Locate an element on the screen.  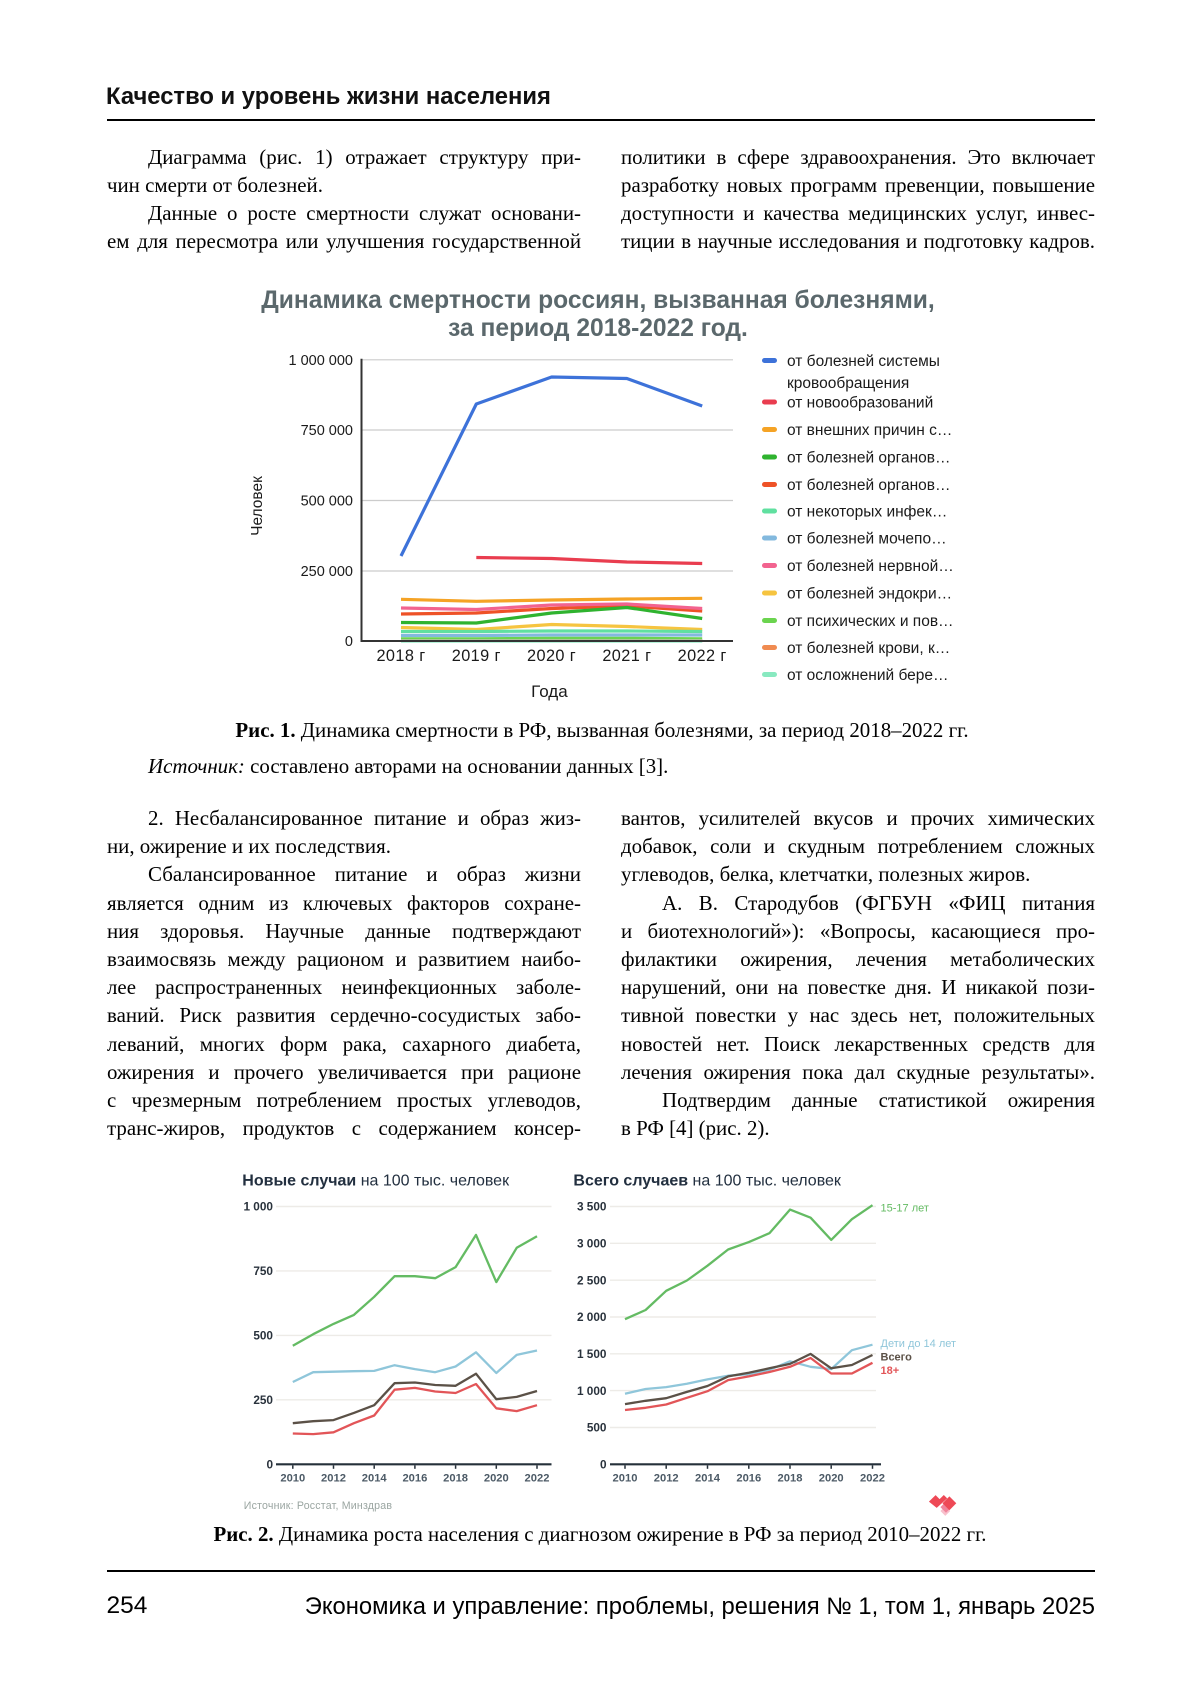
svg-text: 2019 г is located at coordinates (476, 656).